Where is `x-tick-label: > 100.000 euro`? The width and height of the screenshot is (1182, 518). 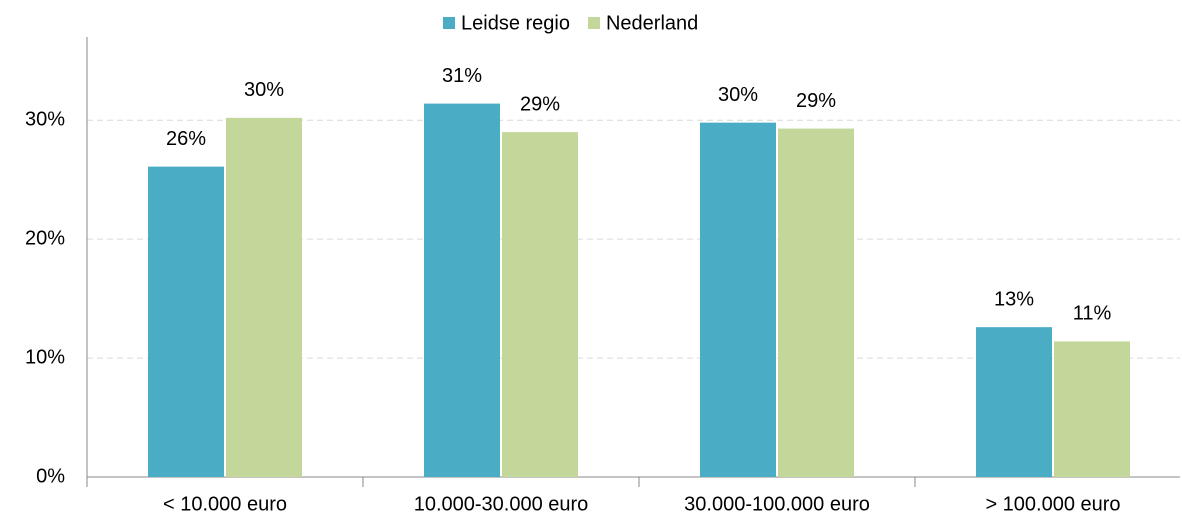
x-tick-label: > 100.000 euro is located at coordinates (1052, 504).